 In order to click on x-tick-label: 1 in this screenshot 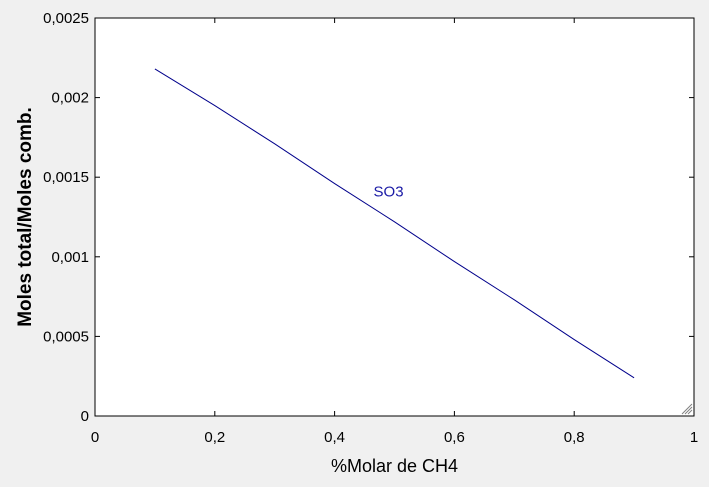, I will do `click(694, 437)`.